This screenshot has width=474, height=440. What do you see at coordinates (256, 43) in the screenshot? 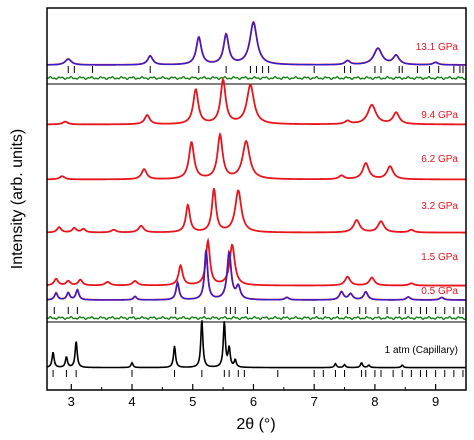
I see `fit-line-13-1-gpa` at bounding box center [256, 43].